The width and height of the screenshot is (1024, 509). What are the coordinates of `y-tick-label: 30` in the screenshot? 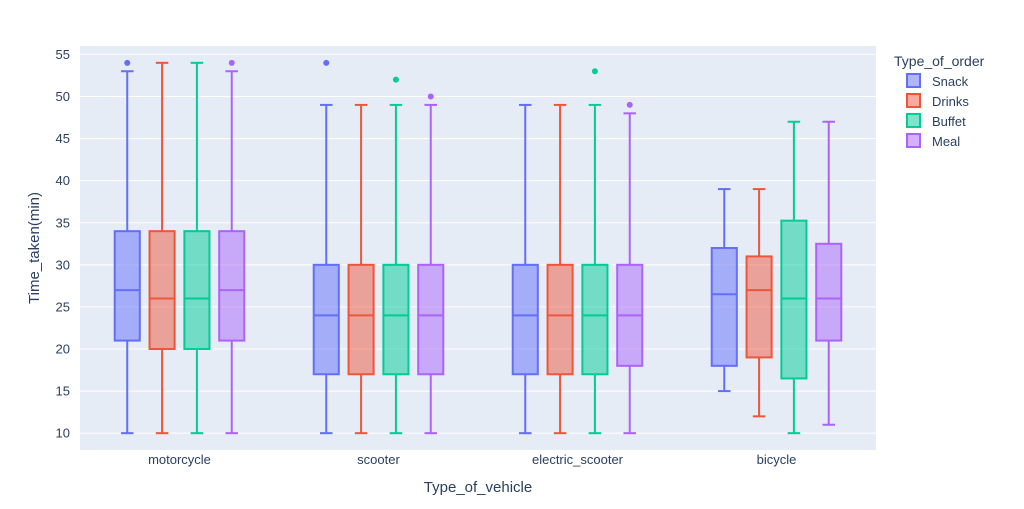 It's located at (63, 264).